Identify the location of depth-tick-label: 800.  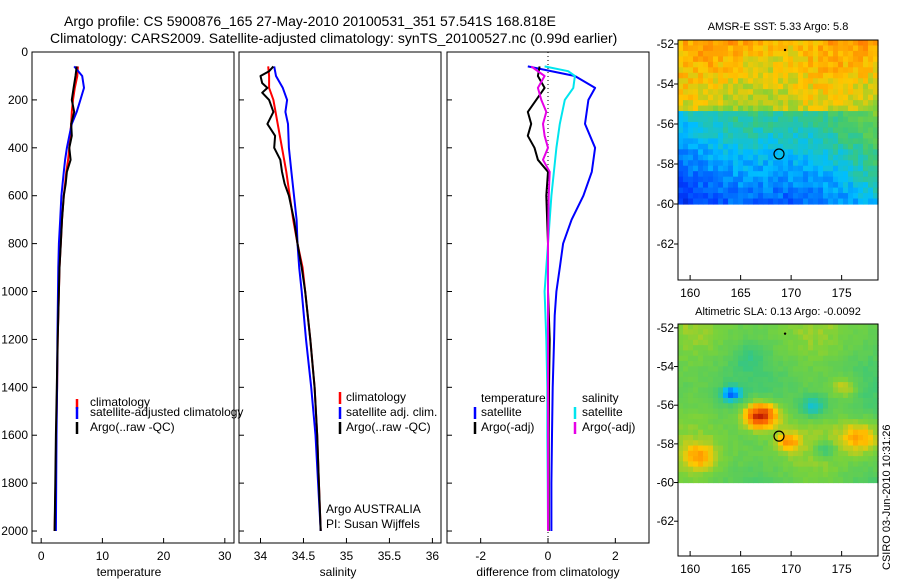
(18, 244).